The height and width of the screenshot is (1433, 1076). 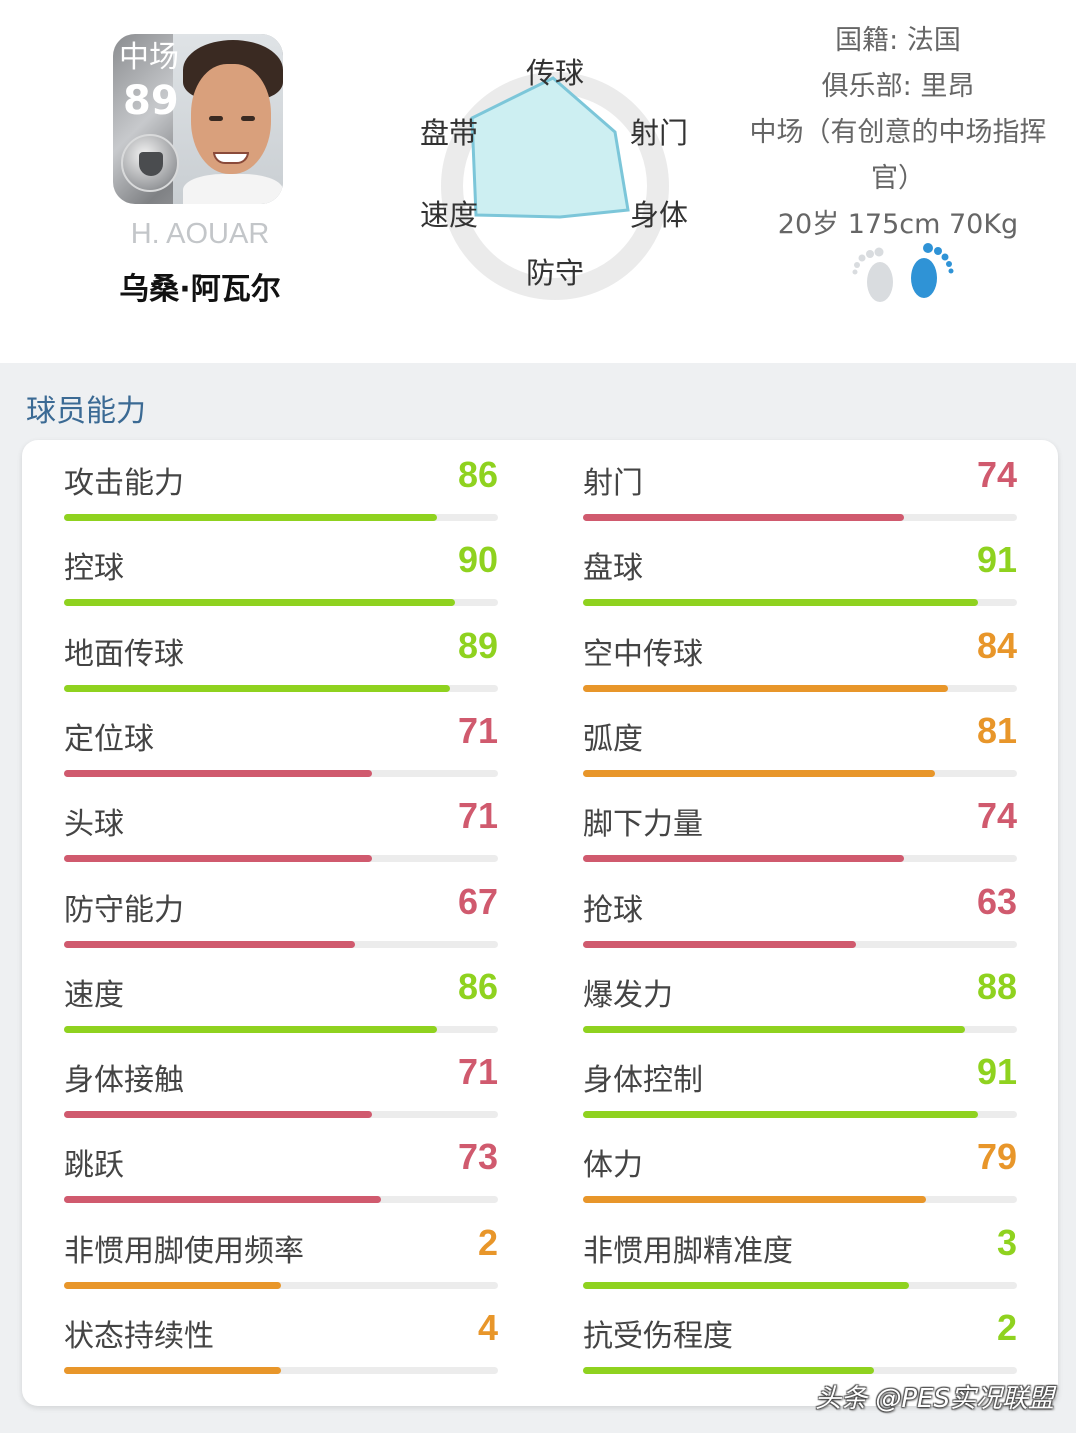 I want to click on stat-label: 抗受伤程度, so click(x=658, y=1336).